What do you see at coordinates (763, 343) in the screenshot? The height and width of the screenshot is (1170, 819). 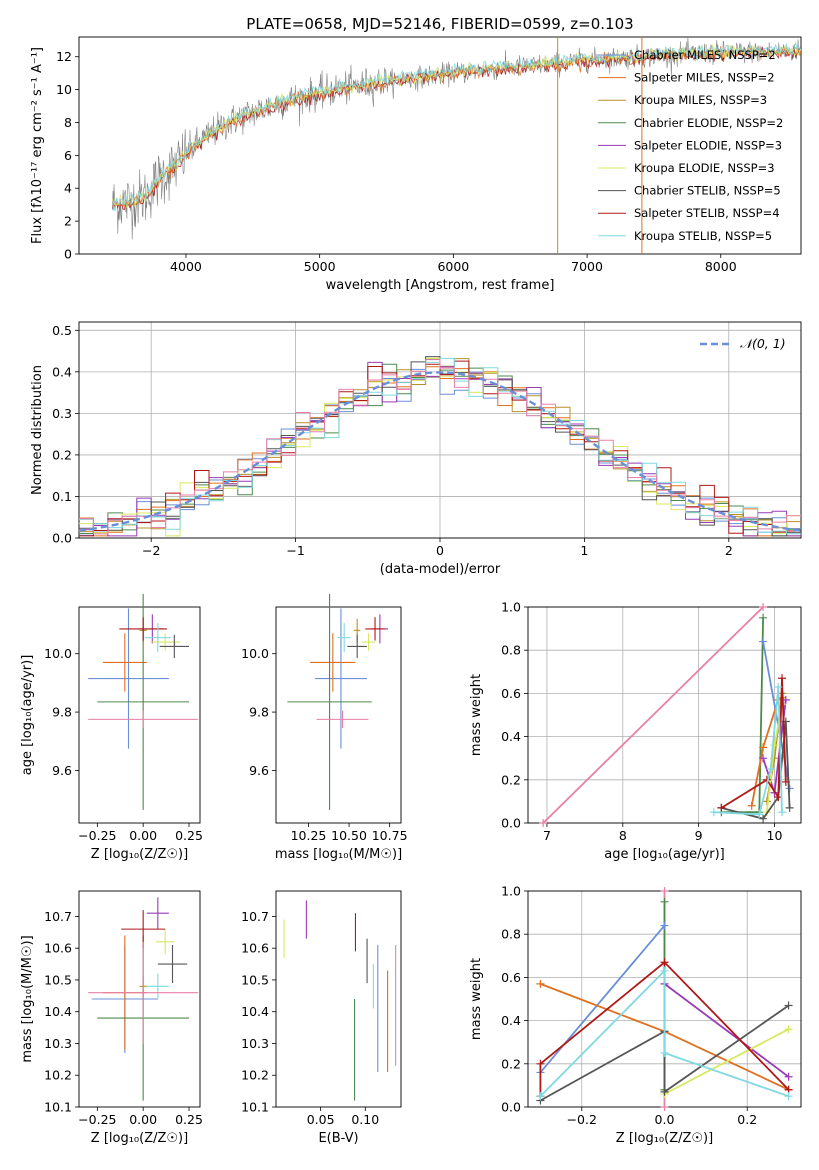 I see `legend-entry: 𝒩(0, 1)` at bounding box center [763, 343].